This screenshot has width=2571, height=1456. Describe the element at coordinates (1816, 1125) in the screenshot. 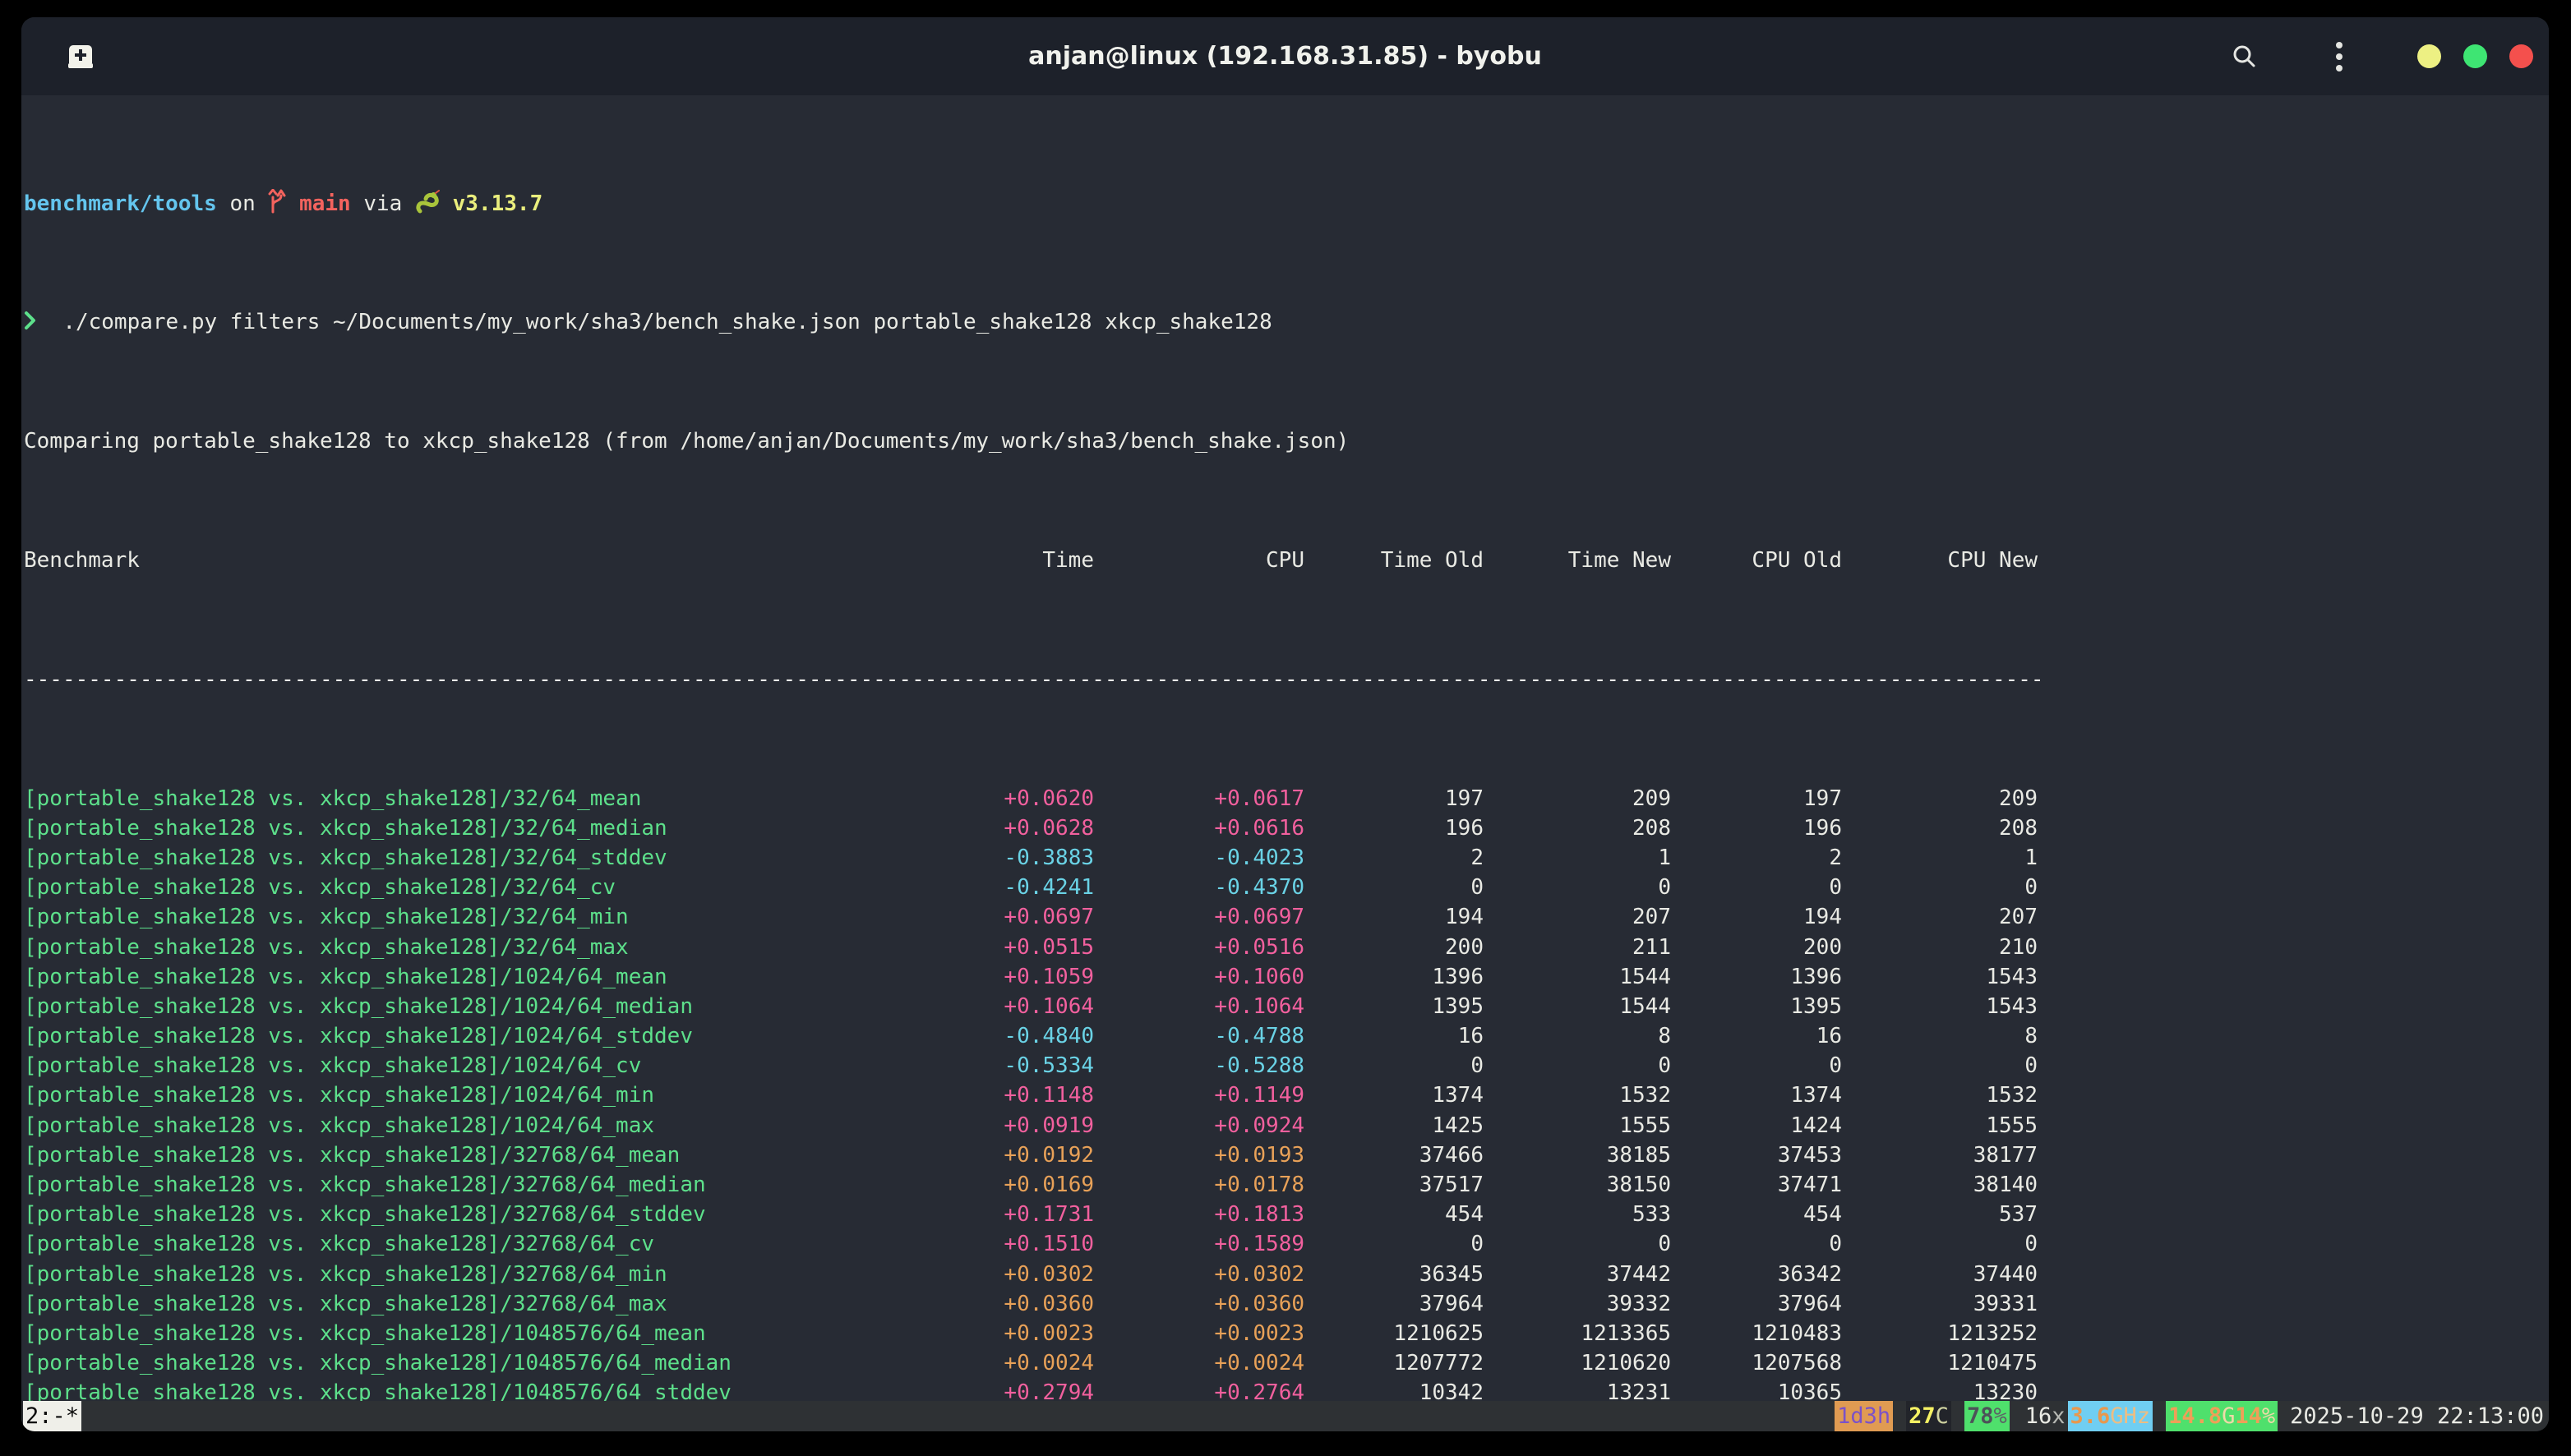

I see `cpu-old: 1424` at that location.